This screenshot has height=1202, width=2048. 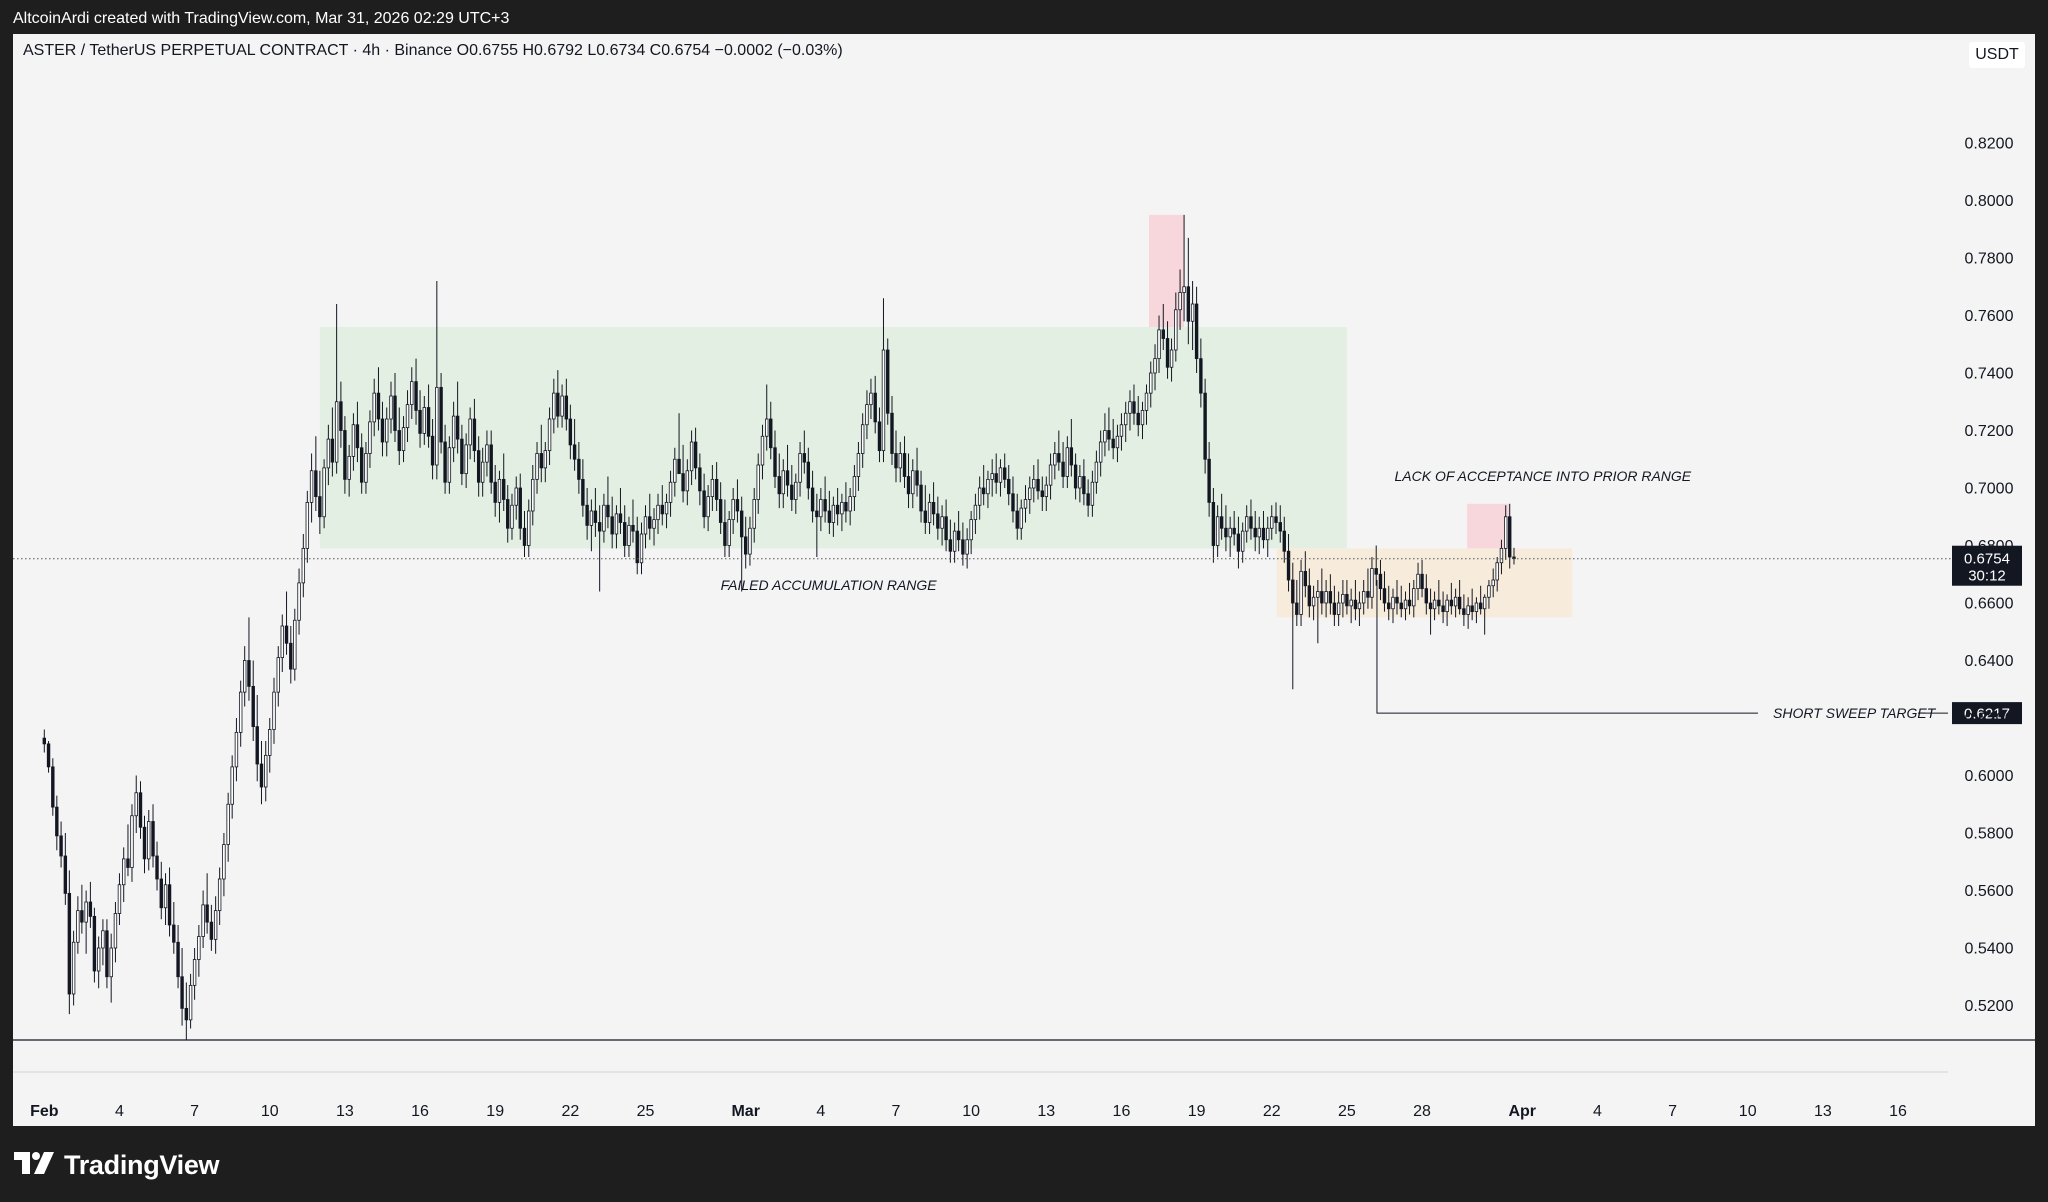 I want to click on y-tick-label: 0.5200, so click(x=1989, y=1006).